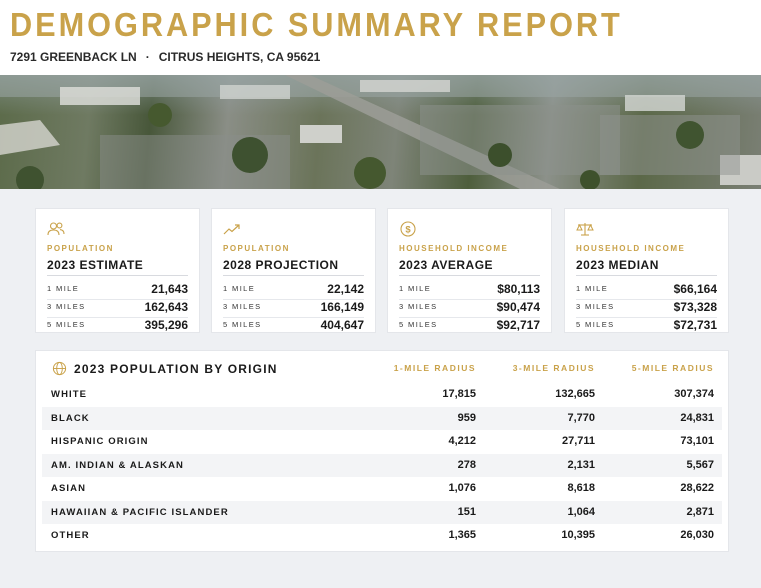 The height and width of the screenshot is (588, 761). Describe the element at coordinates (239, 57) in the screenshot. I see `city-state-zip: CITRUS HEIGHTS, CA 95621` at that location.